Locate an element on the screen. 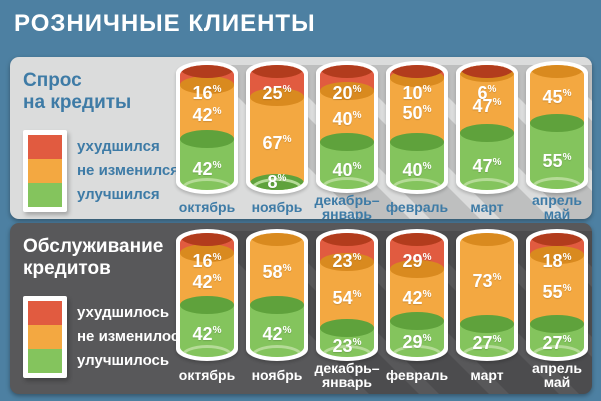 This screenshot has width=601, height=401. cylinder-body: 29% 42% 29% is located at coordinates (417, 295).